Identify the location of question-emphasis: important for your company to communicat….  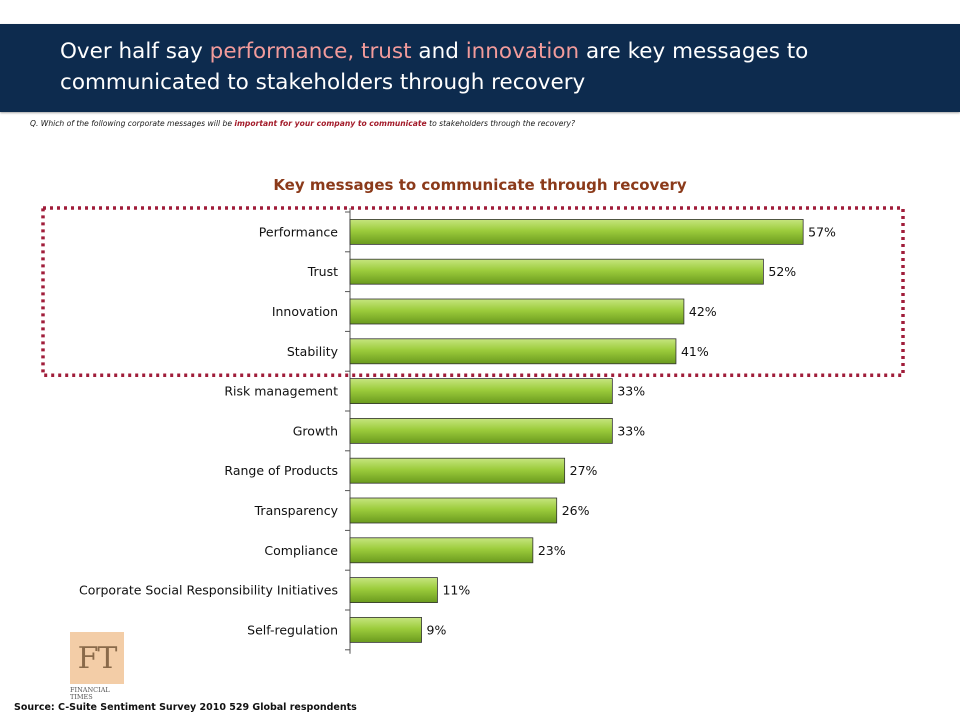
(330, 123).